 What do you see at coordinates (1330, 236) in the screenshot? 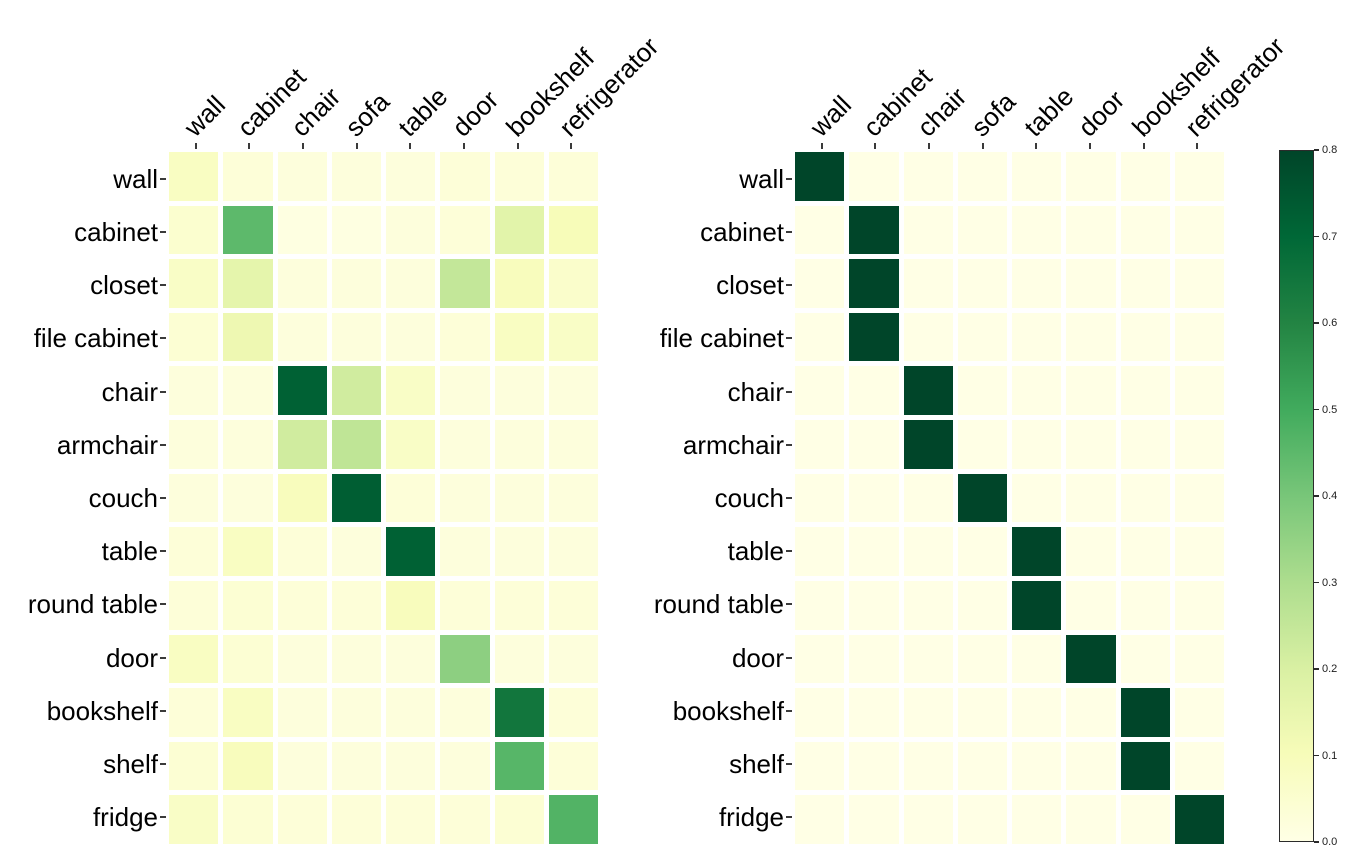
I see `colorbar-tick-label: 0.7` at bounding box center [1330, 236].